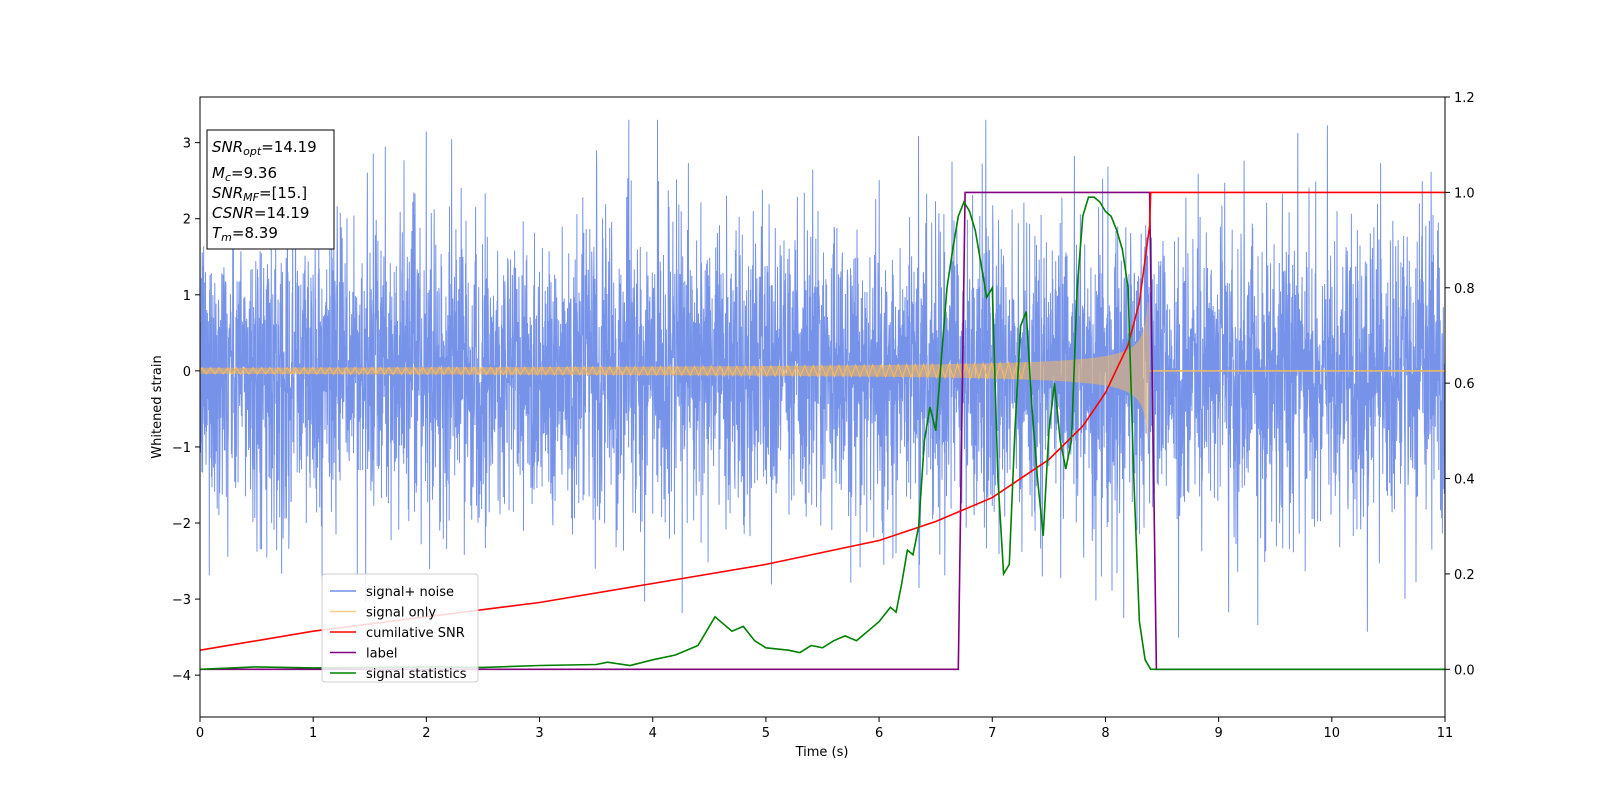 The height and width of the screenshot is (800, 1600). I want to click on signal-oscillation, so click(613, 371).